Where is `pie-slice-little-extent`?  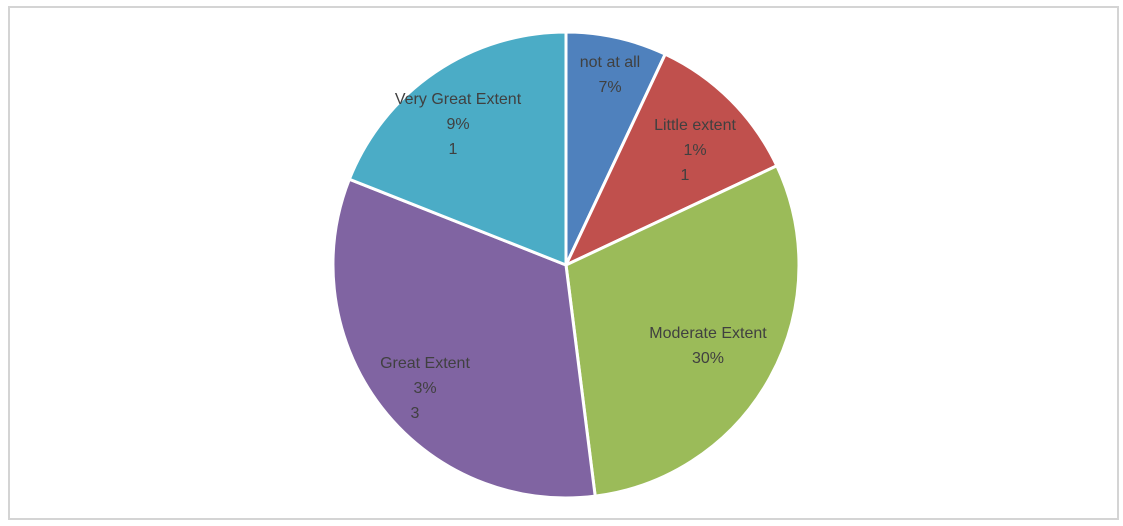
pie-slice-little-extent is located at coordinates (671, 159).